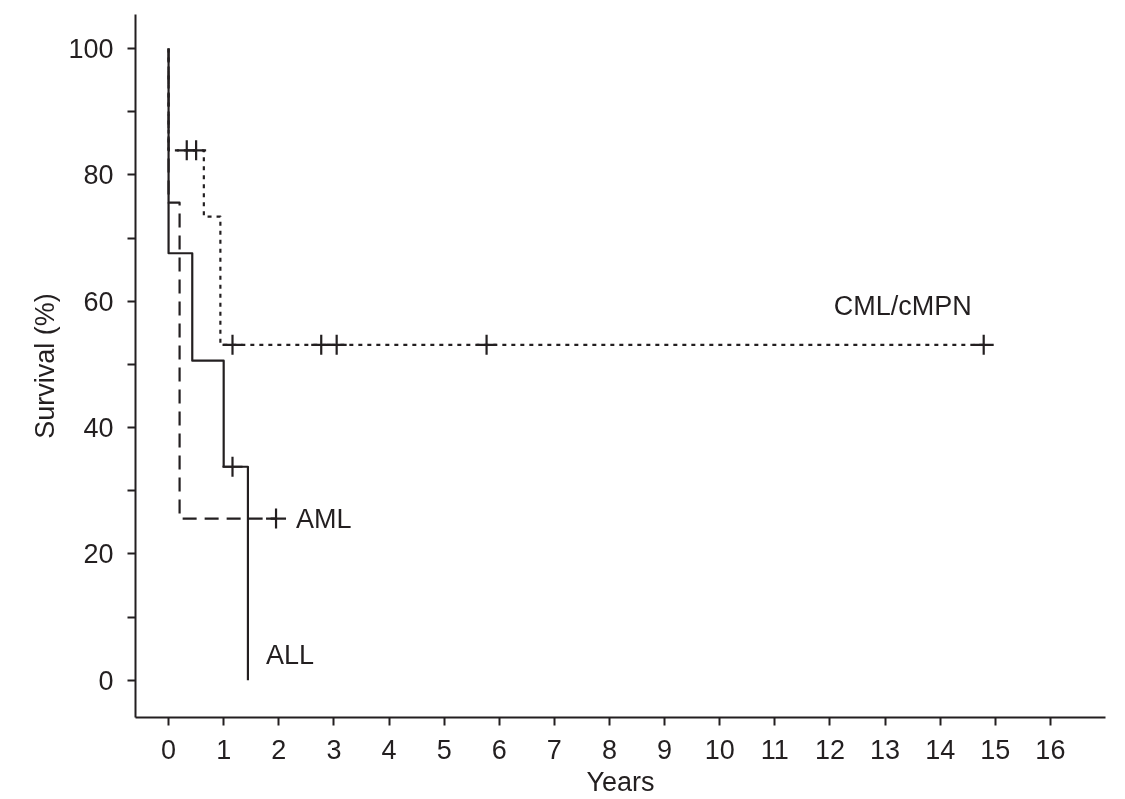  What do you see at coordinates (106, 680) in the screenshot?
I see `y-tick-label: 0` at bounding box center [106, 680].